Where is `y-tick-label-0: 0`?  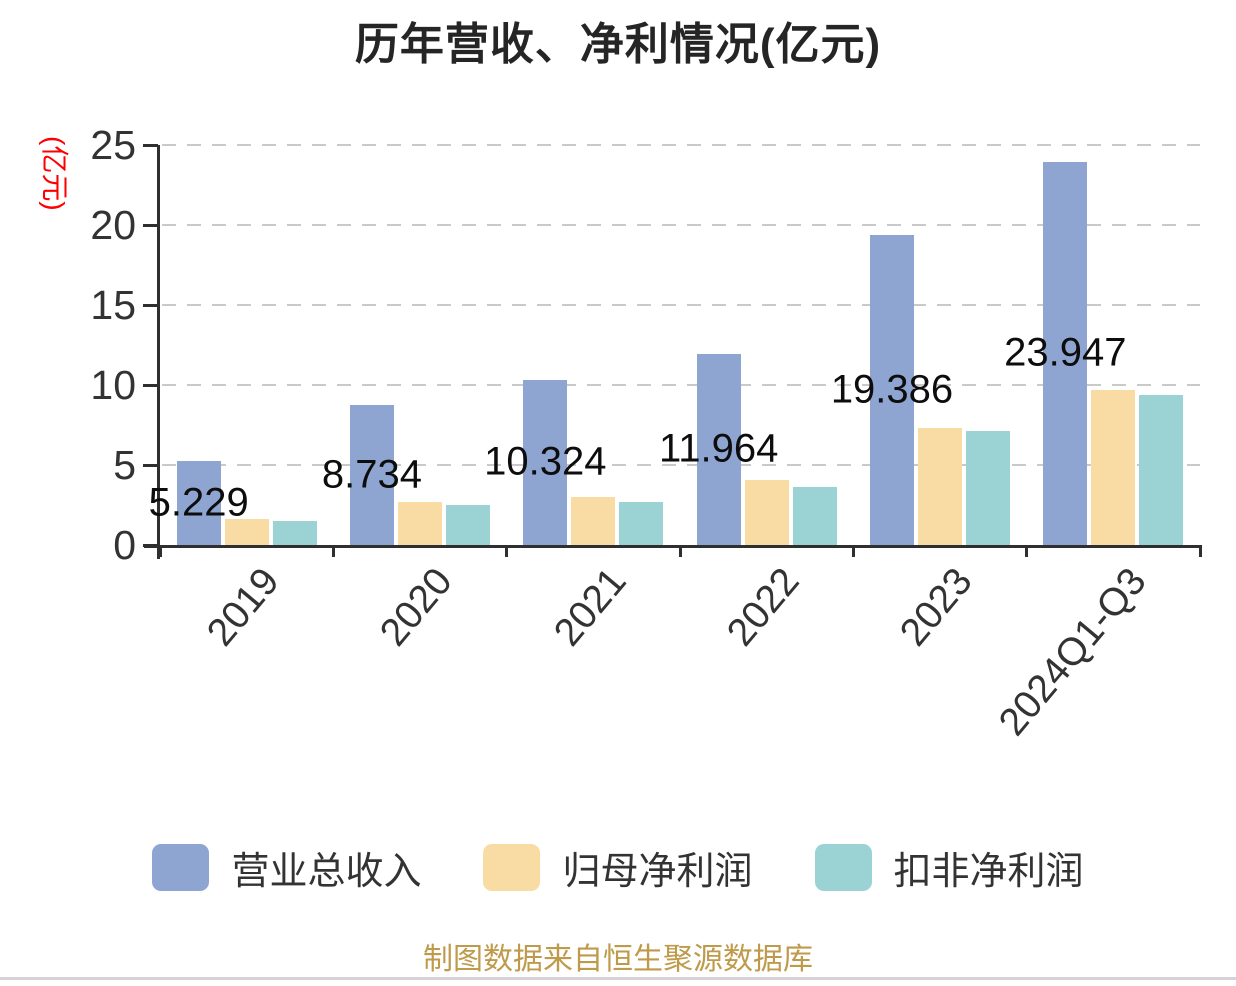
y-tick-label-0: 0 is located at coordinates (124, 545).